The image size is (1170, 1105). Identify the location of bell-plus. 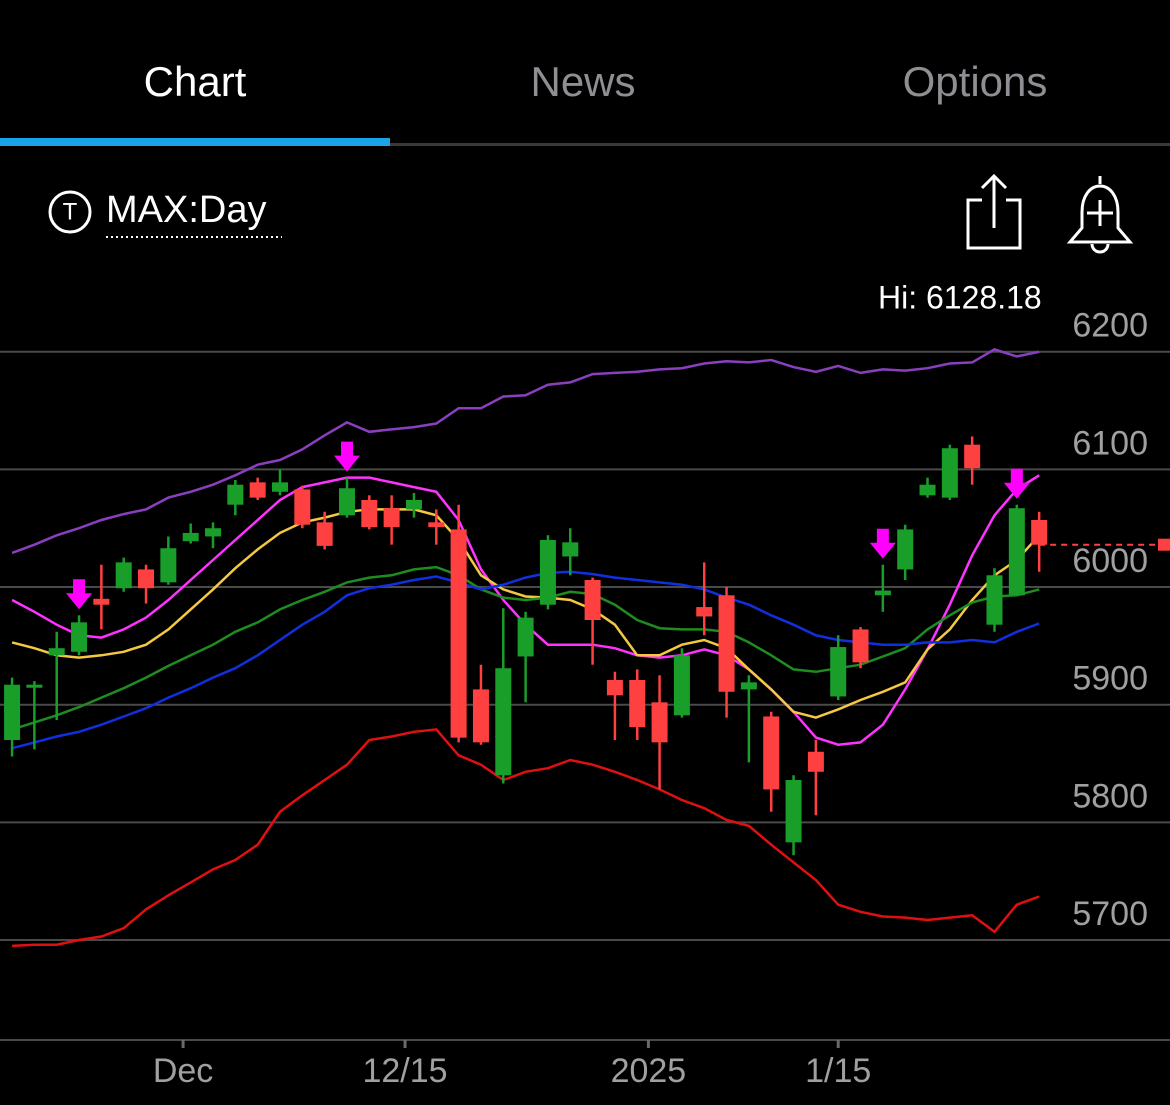
(1100, 213).